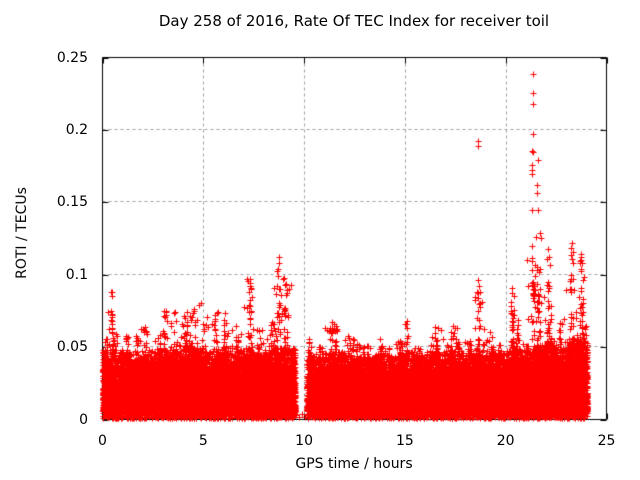 The image size is (640, 480). Describe the element at coordinates (76, 129) in the screenshot. I see `y-tick-label: 0.2` at that location.